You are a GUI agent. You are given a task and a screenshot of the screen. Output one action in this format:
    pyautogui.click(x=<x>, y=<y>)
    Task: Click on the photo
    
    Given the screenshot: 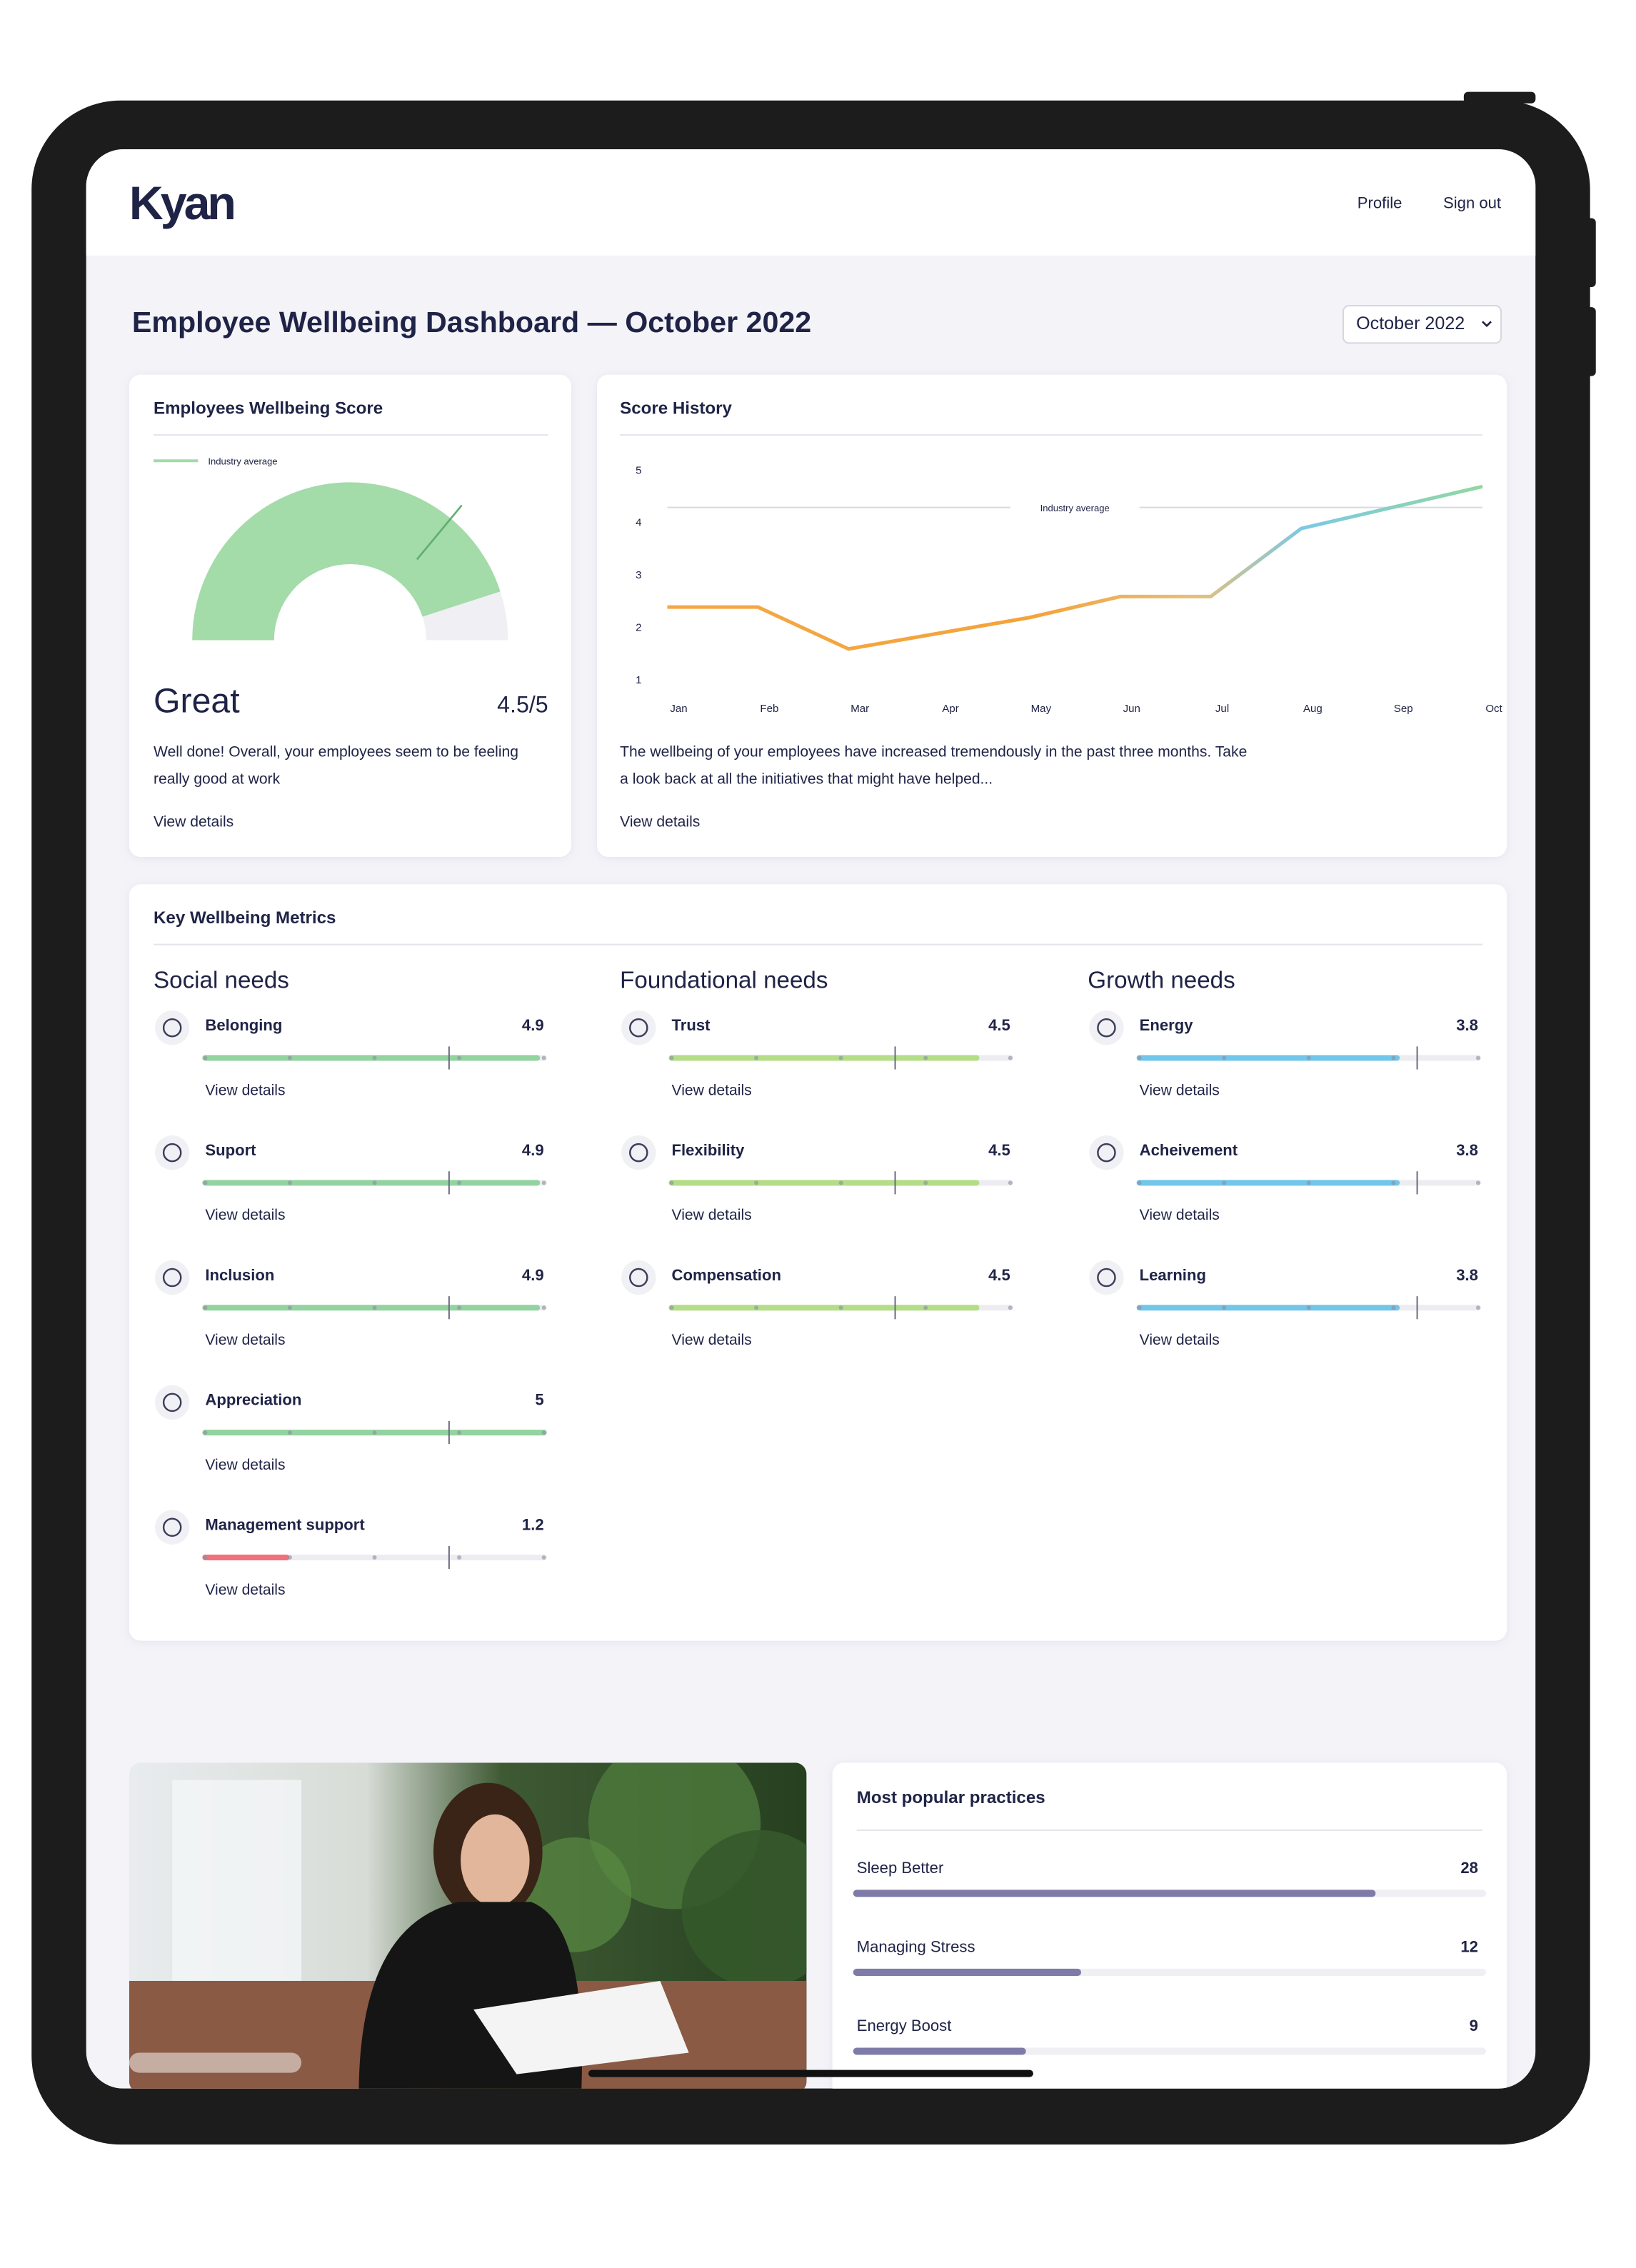 What is the action you would take?
    pyautogui.click(x=468, y=1926)
    